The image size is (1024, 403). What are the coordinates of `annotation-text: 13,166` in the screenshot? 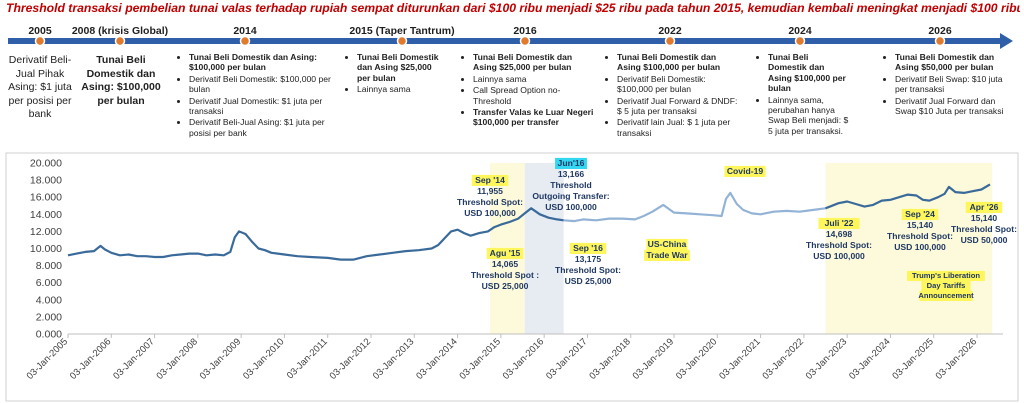 It's located at (571, 174).